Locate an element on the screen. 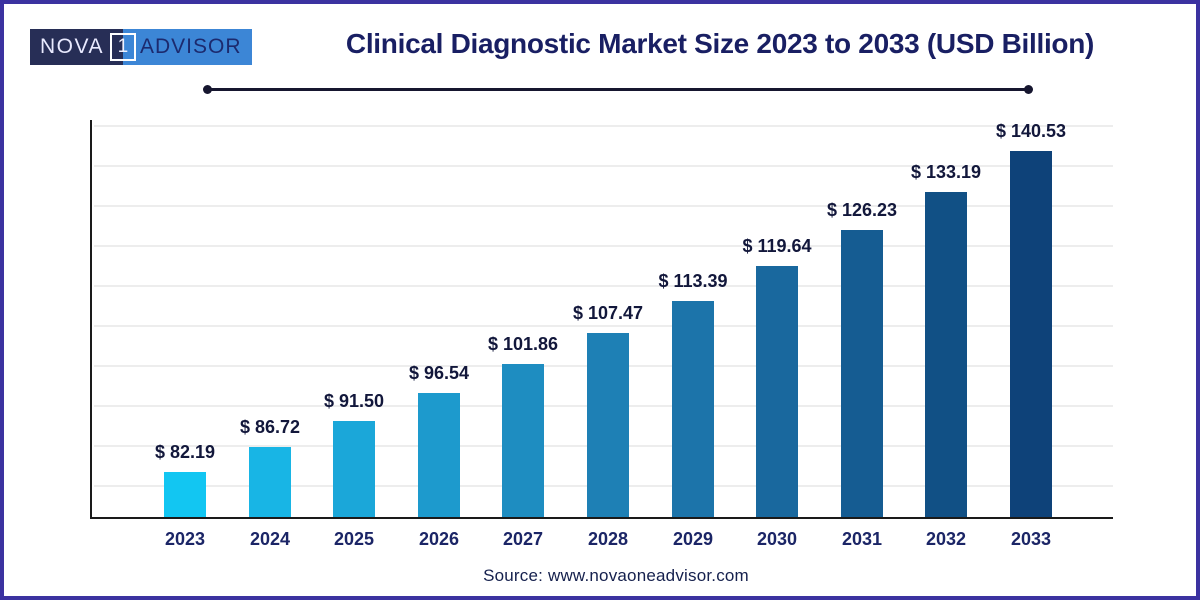  value-label-2027: $ 101.86 is located at coordinates (523, 344).